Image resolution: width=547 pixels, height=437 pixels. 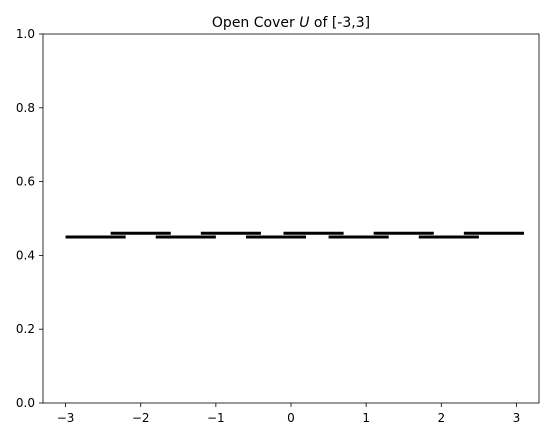 I want to click on chart-title: Open Cover U of [-3,3], so click(x=291, y=23).